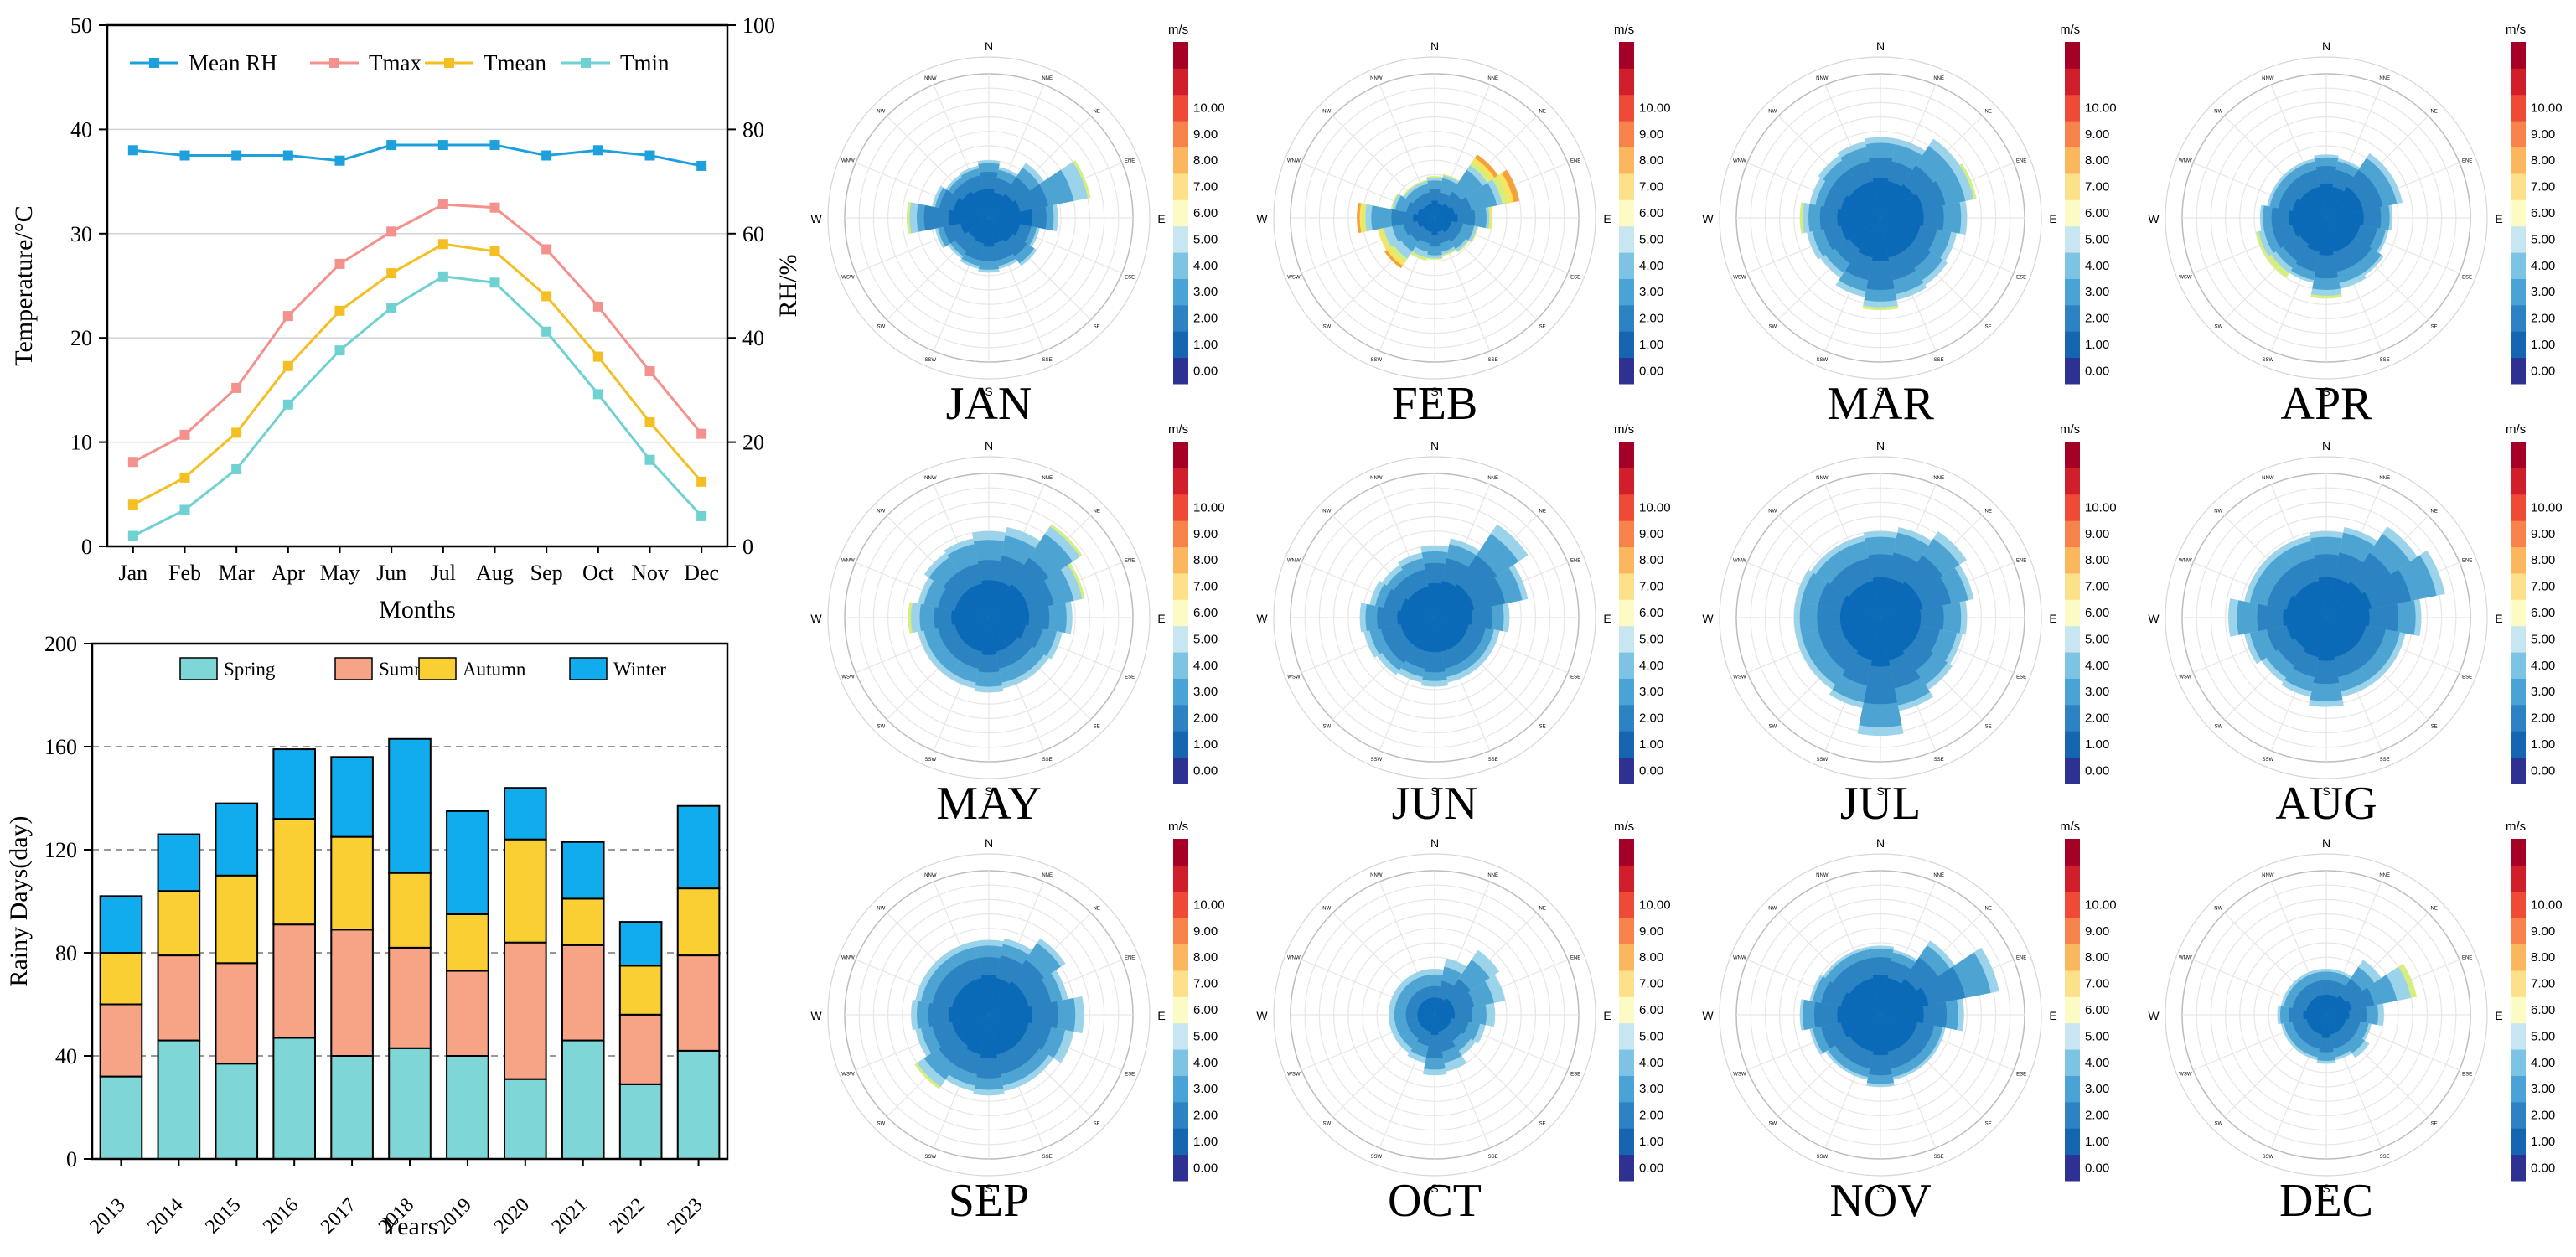 The image size is (2576, 1257). I want to click on colorbar-tick-label: 10.00, so click(2547, 507).